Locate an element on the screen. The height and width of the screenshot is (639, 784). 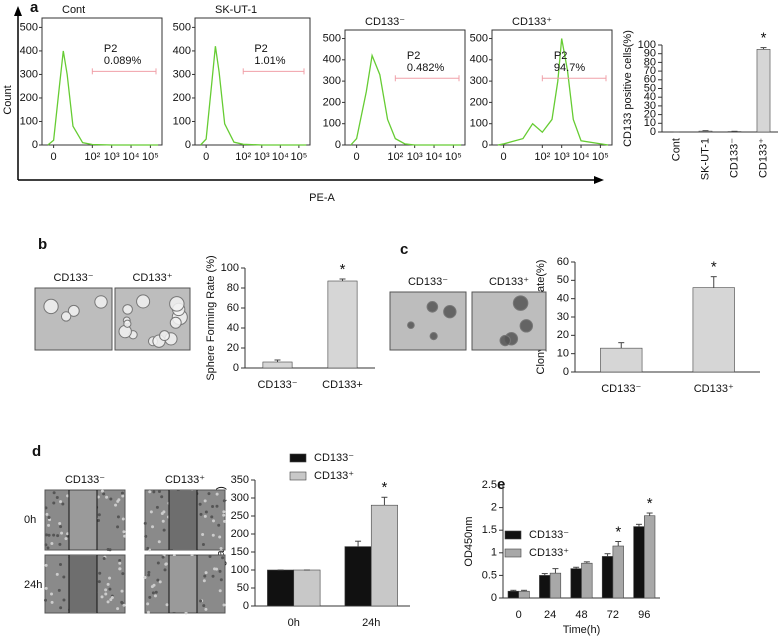
x-tick-label: 96 is located at coordinates (644, 615).